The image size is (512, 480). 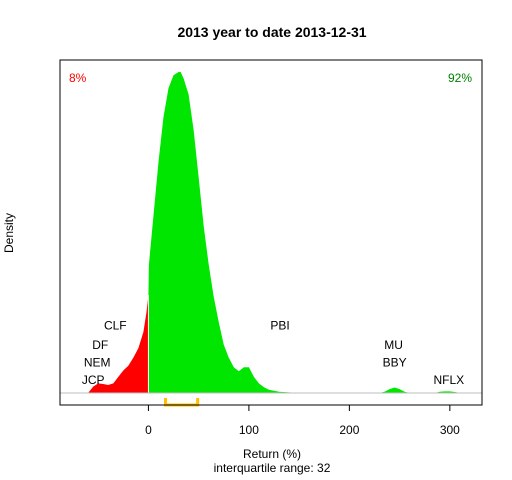 What do you see at coordinates (118, 344) in the screenshot?
I see `negative-returns-area` at bounding box center [118, 344].